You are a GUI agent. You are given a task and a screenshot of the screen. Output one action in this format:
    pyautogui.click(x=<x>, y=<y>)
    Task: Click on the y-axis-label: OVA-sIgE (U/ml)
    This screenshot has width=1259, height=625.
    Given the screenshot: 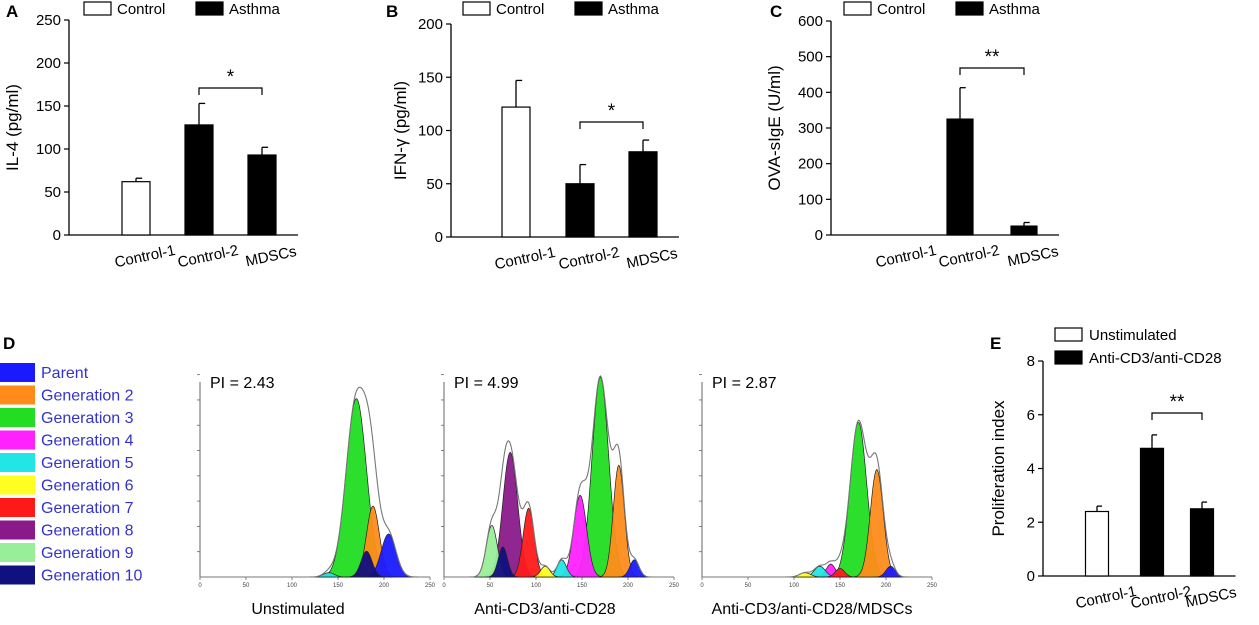 What is the action you would take?
    pyautogui.click(x=774, y=127)
    